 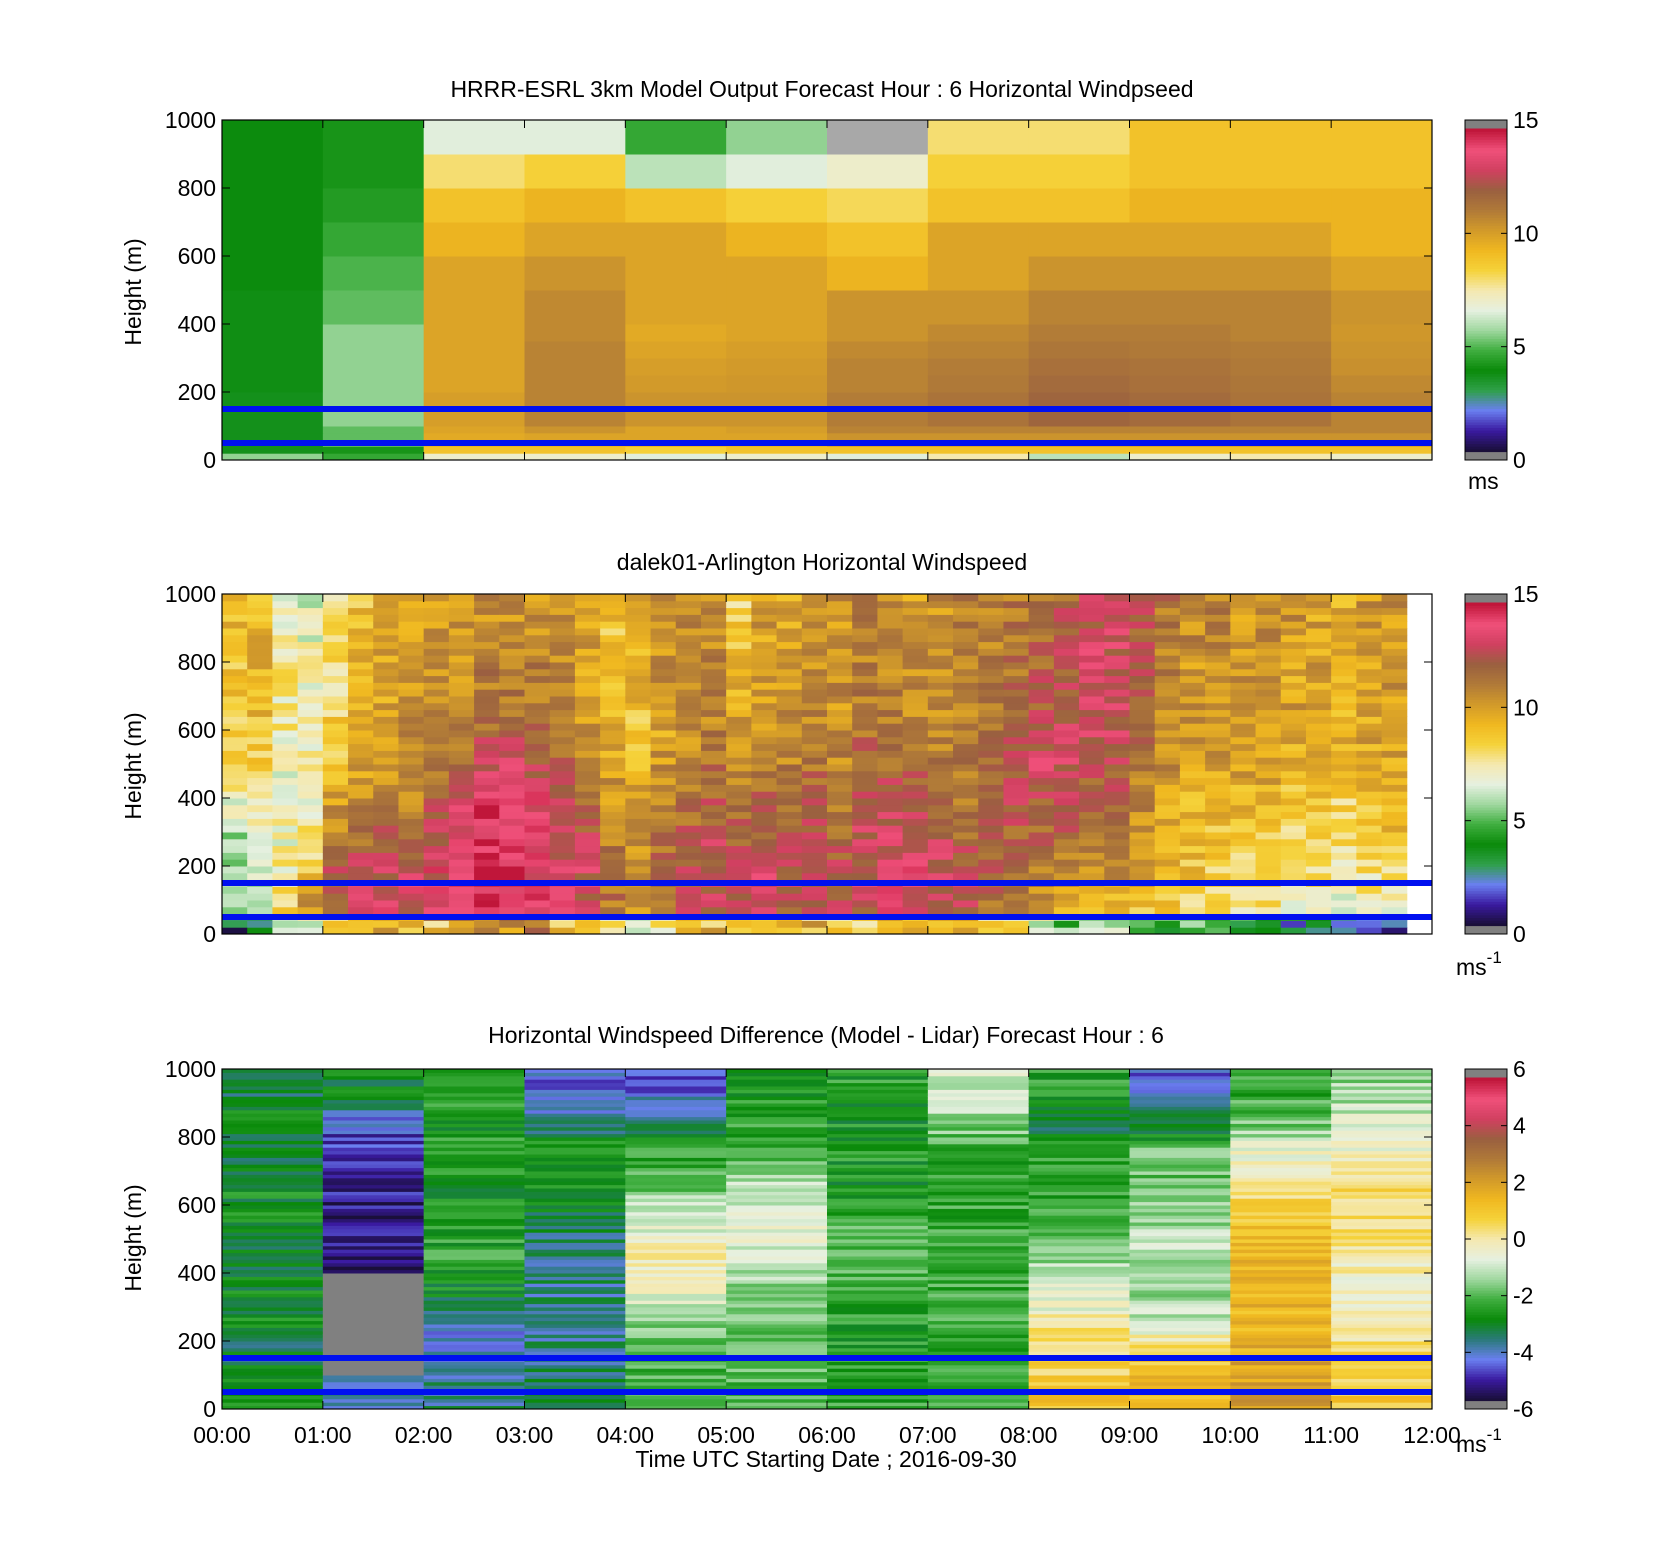 What do you see at coordinates (1486, 1073) in the screenshot?
I see `colorbar-cap` at bounding box center [1486, 1073].